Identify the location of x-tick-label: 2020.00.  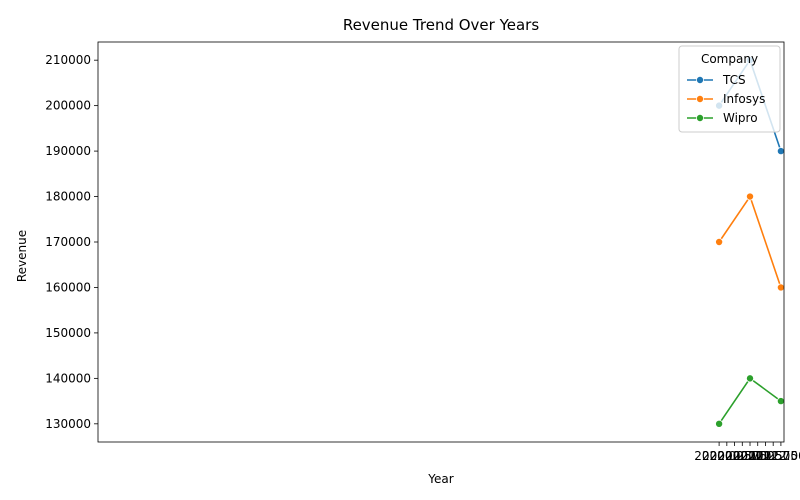
(719, 456).